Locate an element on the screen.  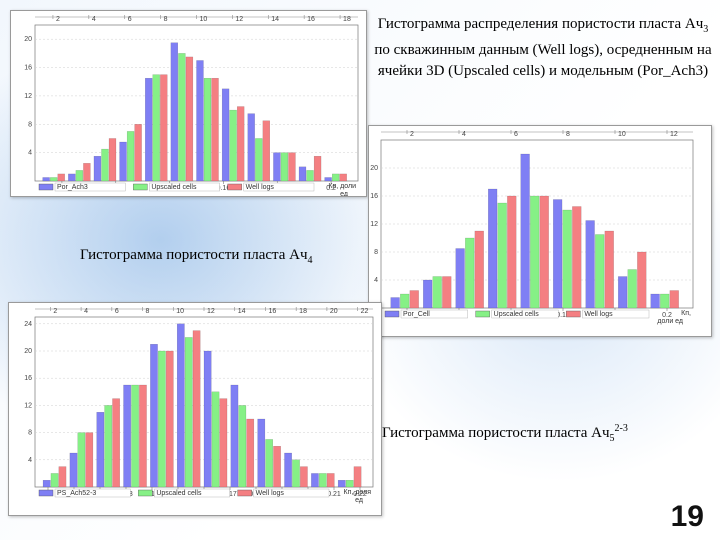
legend-label: Por_Ach3 is located at coordinates (72, 187).